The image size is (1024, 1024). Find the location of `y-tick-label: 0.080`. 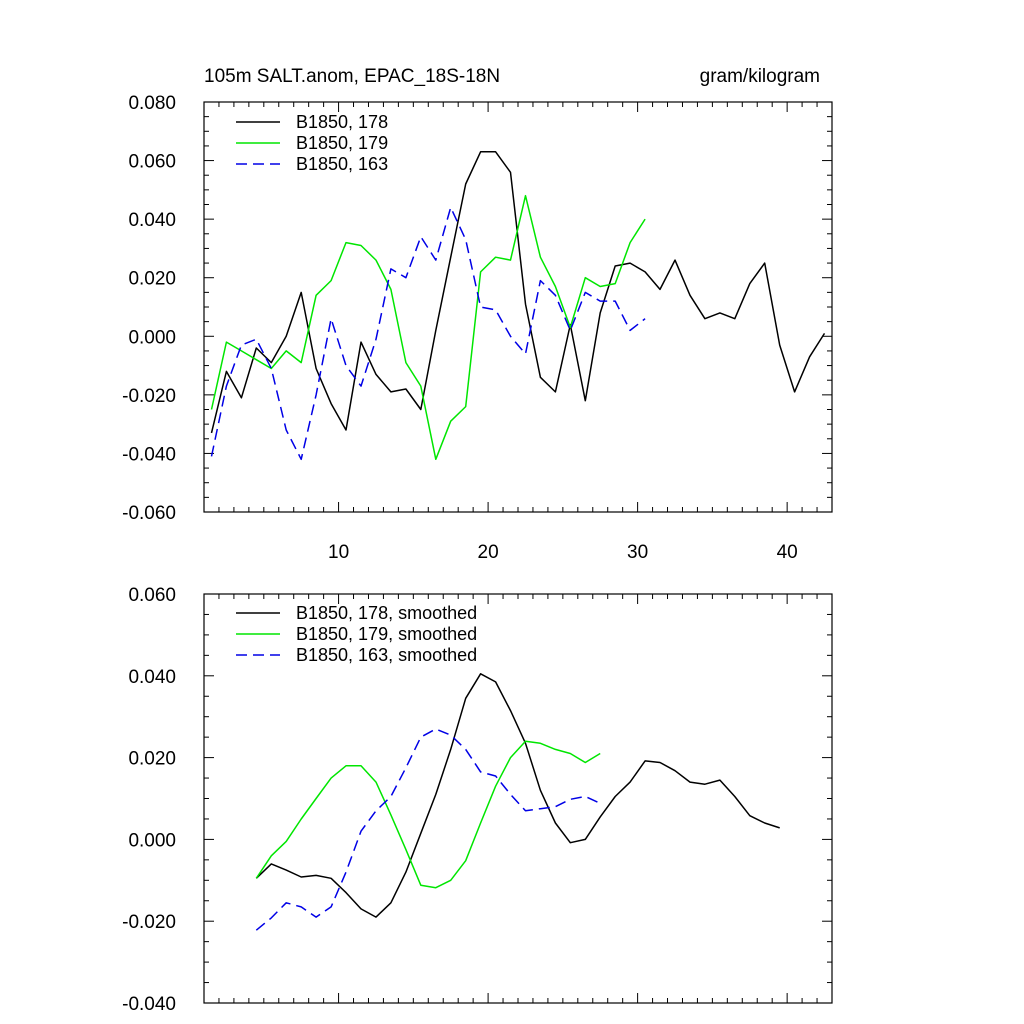

y-tick-label: 0.080 is located at coordinates (152, 103).